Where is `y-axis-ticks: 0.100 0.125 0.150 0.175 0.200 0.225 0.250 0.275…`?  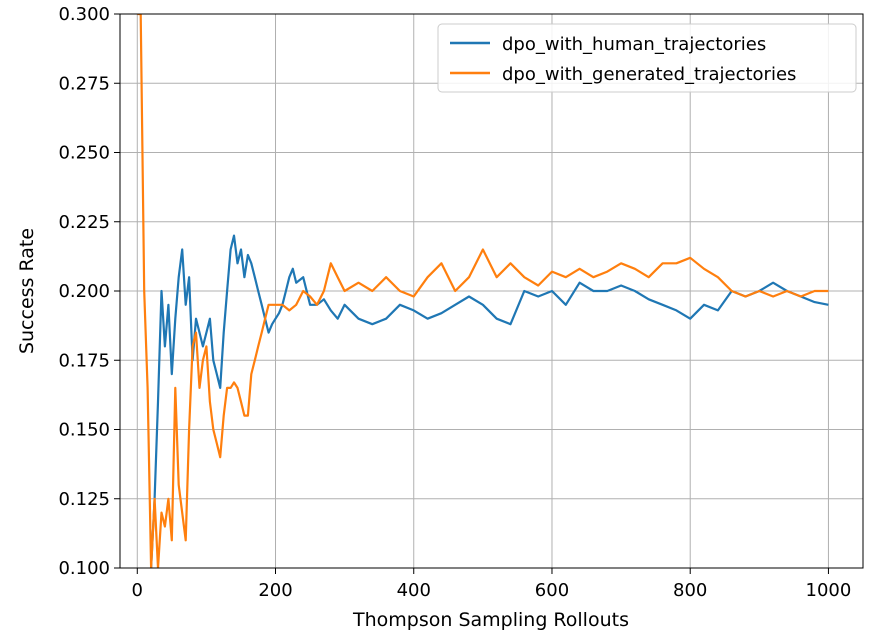 y-axis-ticks: 0.100 0.125 0.150 0.175 0.200 0.225 0.250 0.275… is located at coordinates (89, 291).